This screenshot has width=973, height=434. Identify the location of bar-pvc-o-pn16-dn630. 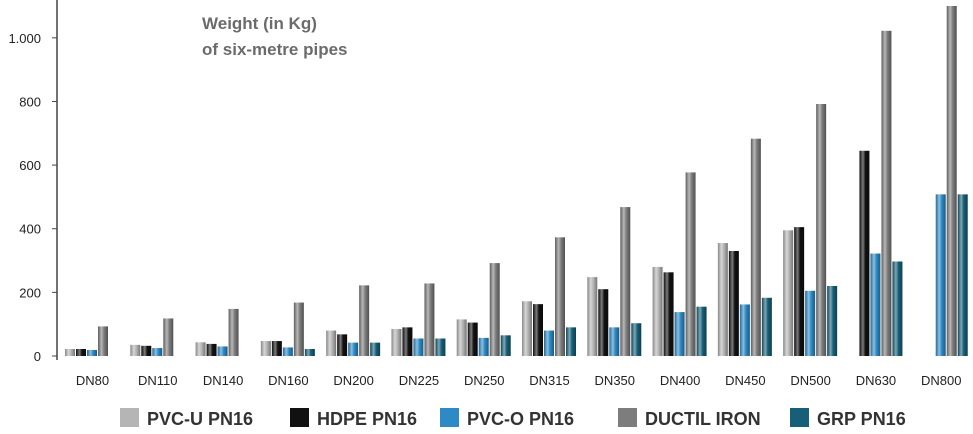
(875, 304).